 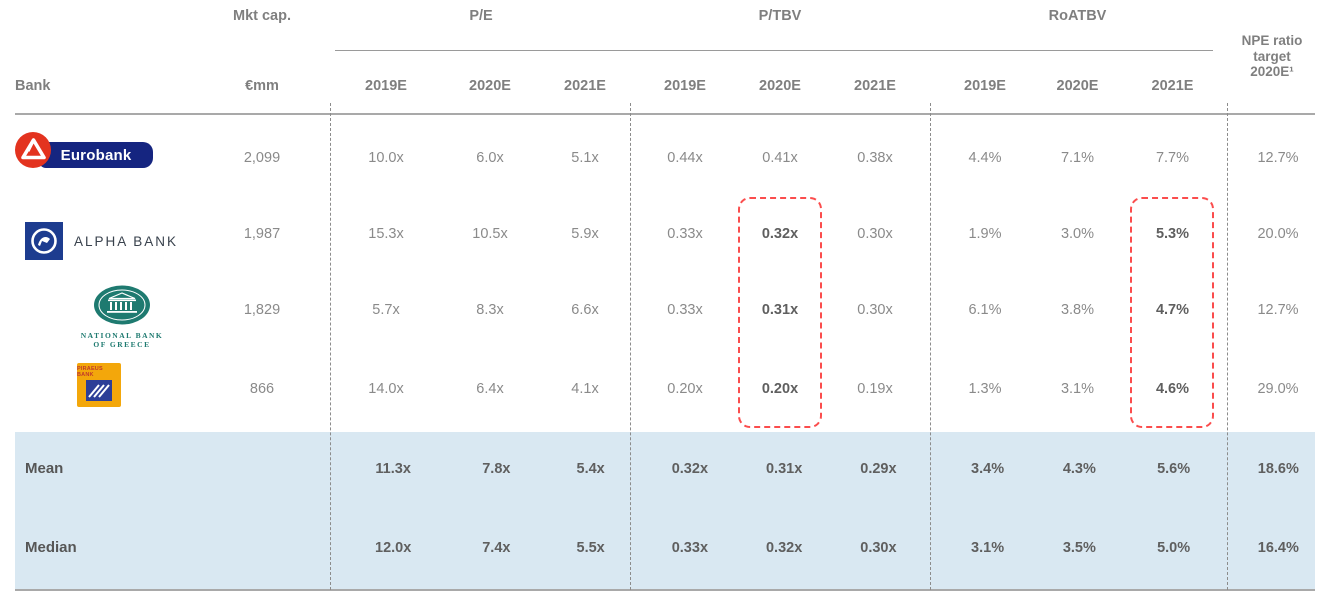 What do you see at coordinates (985, 388) in the screenshot?
I see `roatbv-2019e-value: 1.3%` at bounding box center [985, 388].